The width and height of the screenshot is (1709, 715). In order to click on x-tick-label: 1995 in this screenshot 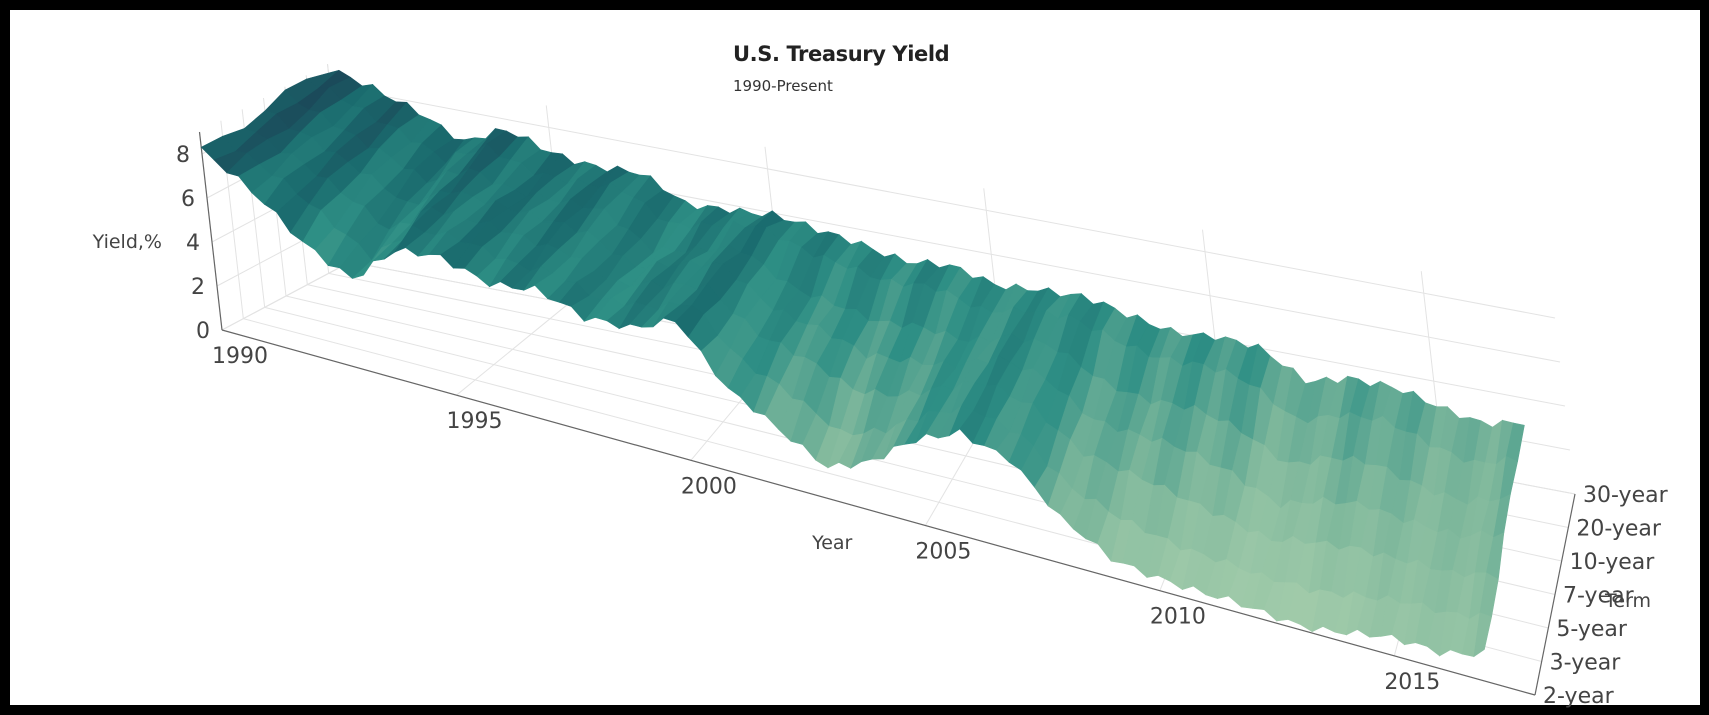, I will do `click(474, 421)`.